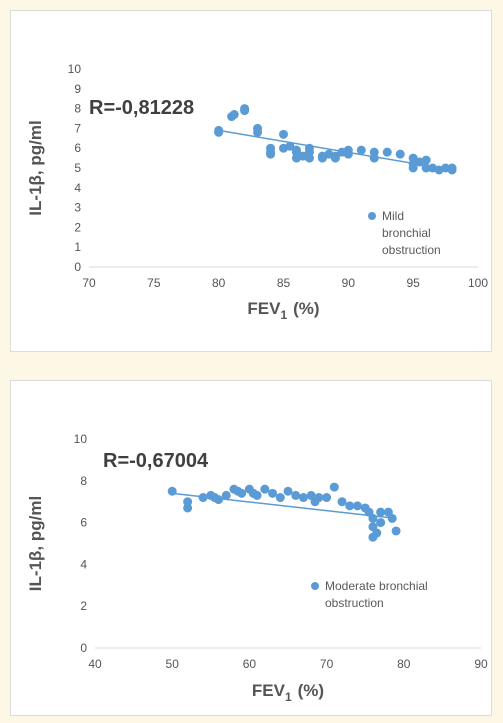 The height and width of the screenshot is (723, 503). I want to click on correlation-label: R=-0,67004, so click(156, 461).